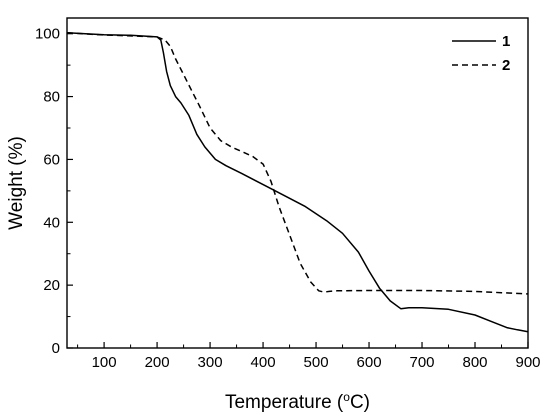 This screenshot has height=418, width=550. What do you see at coordinates (422, 362) in the screenshot?
I see `x-tick-label-700: 700` at bounding box center [422, 362].